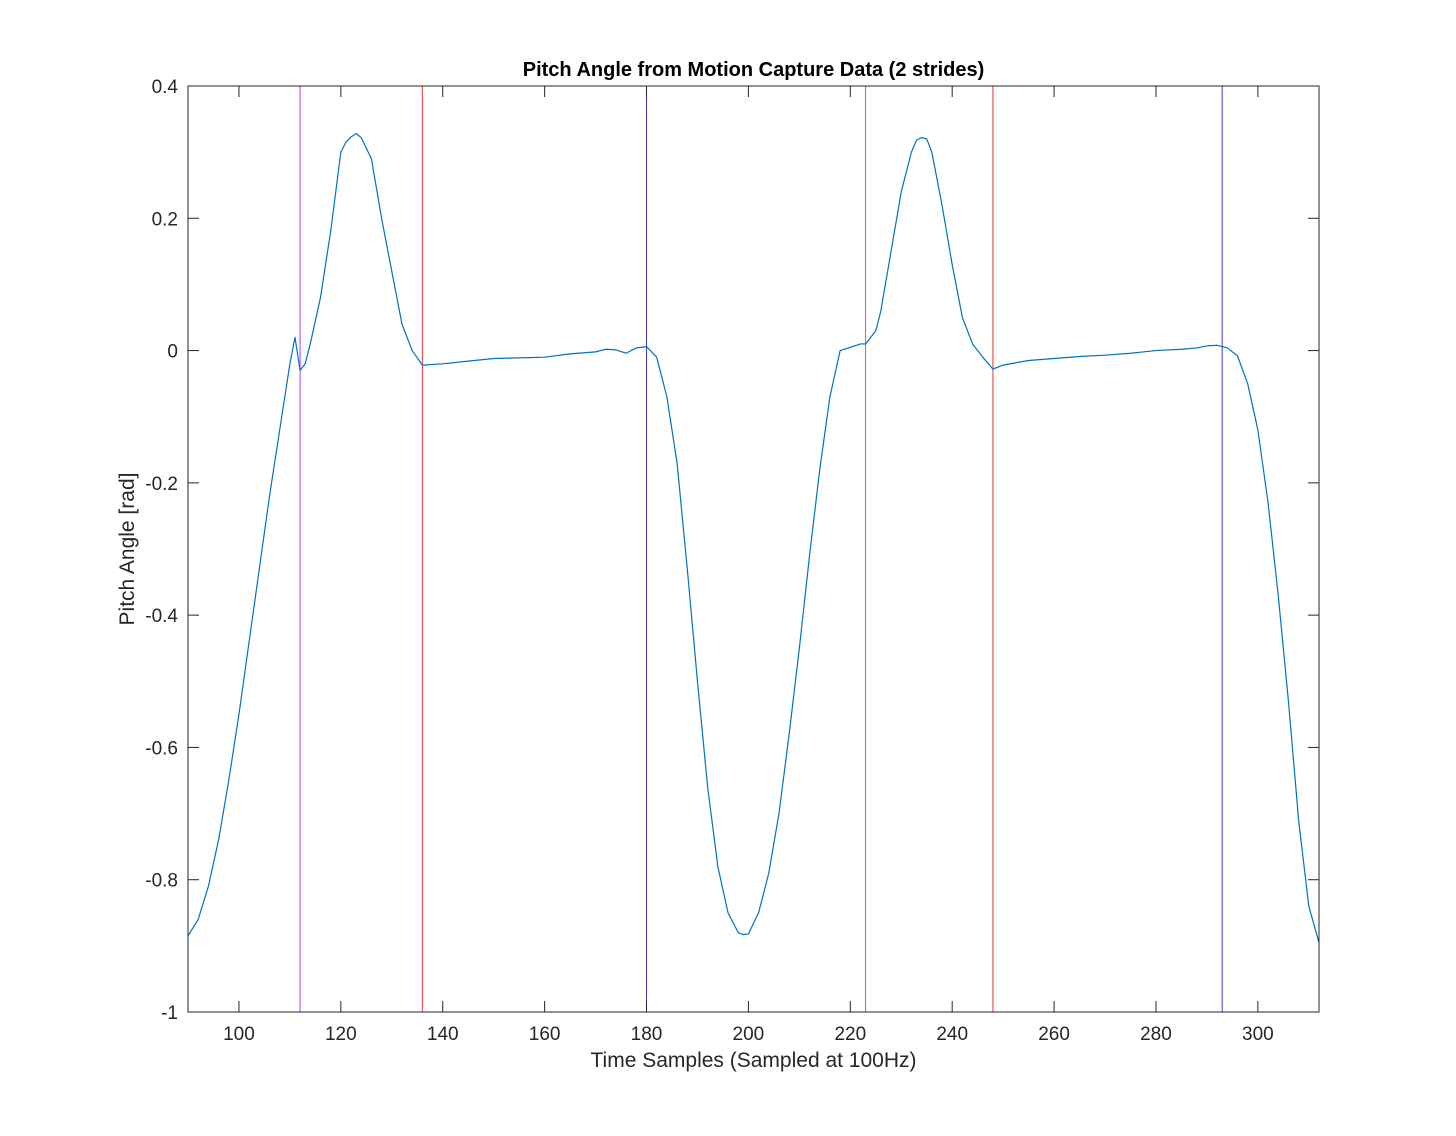  Describe the element at coordinates (165, 219) in the screenshot. I see `y-tick-label-6: 0.2` at that location.